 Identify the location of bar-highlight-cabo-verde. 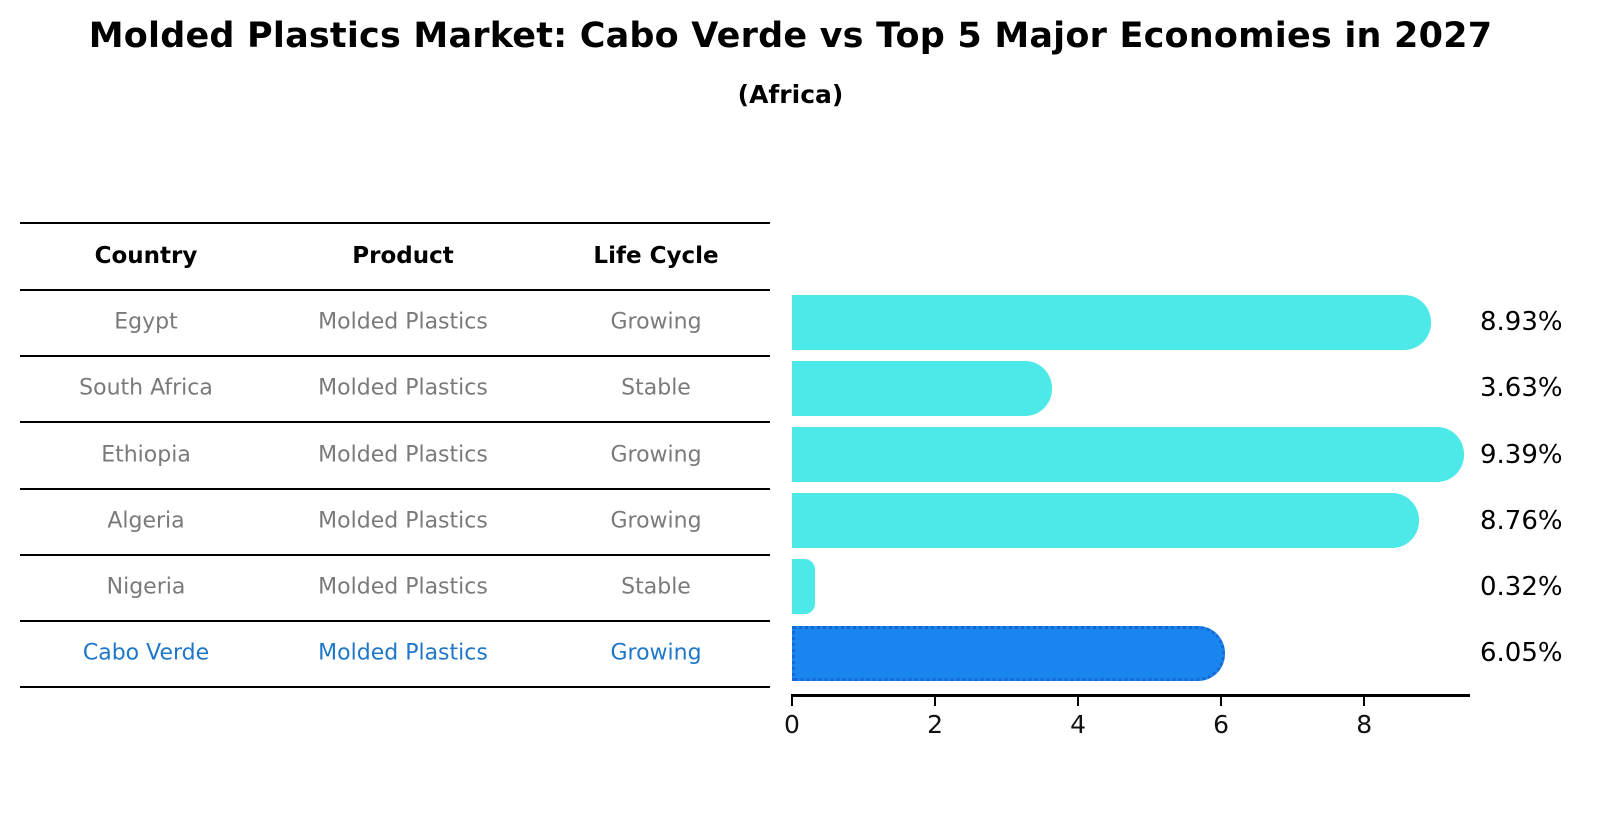
(1008, 653).